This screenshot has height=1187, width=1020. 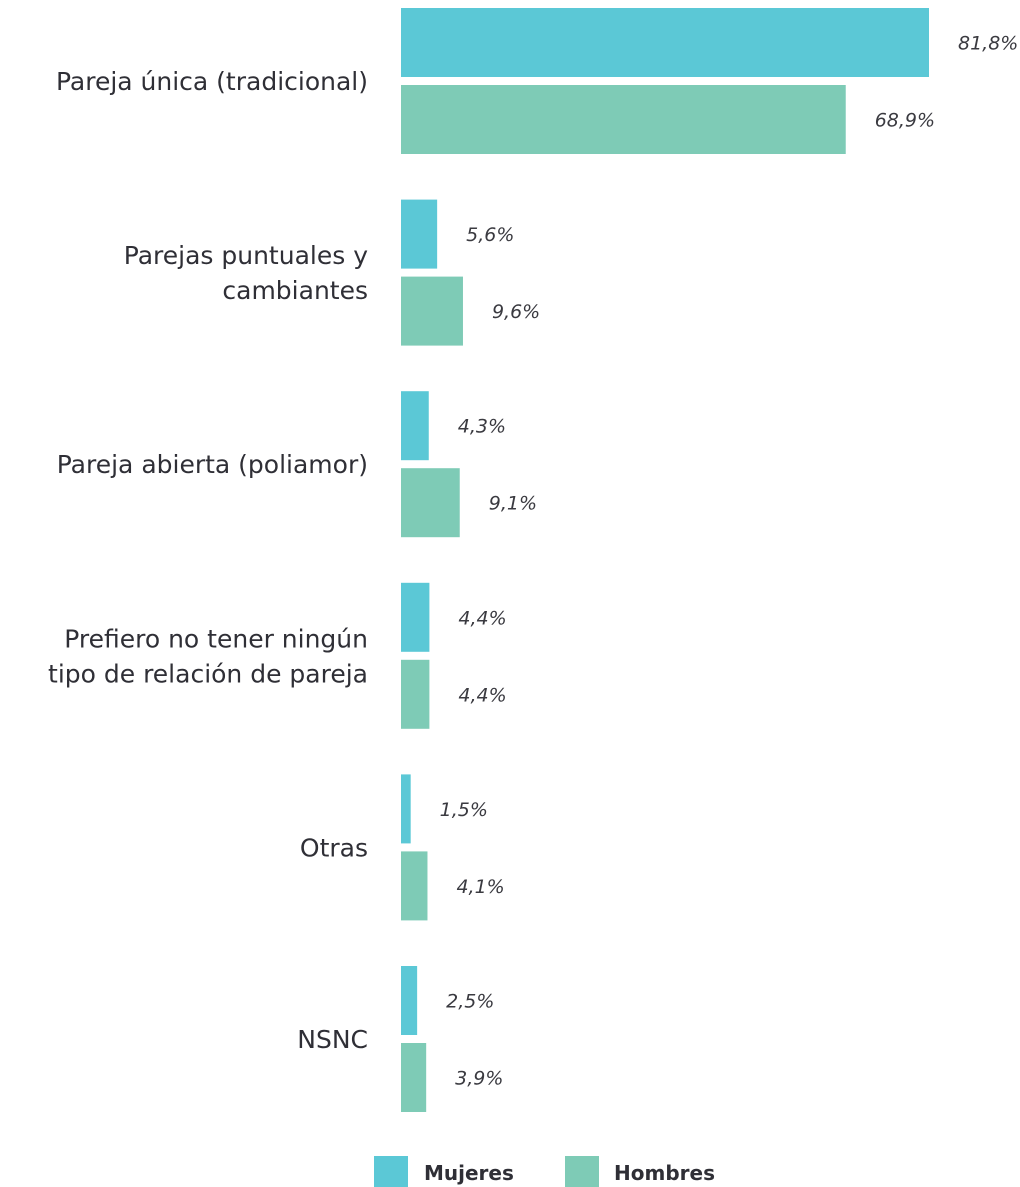 What do you see at coordinates (479, 1079) in the screenshot?
I see `value-label-hombres: 3,9%` at bounding box center [479, 1079].